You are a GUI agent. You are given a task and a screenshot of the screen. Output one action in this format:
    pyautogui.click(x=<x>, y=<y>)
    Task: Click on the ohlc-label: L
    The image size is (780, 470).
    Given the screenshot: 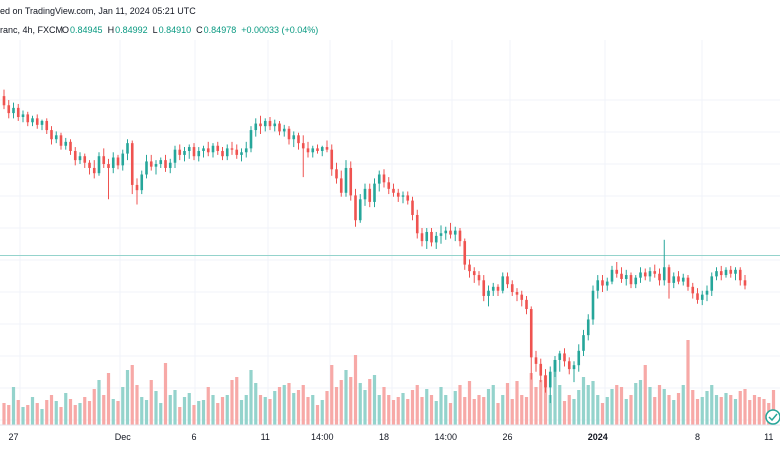 What is the action you would take?
    pyautogui.click(x=155, y=30)
    